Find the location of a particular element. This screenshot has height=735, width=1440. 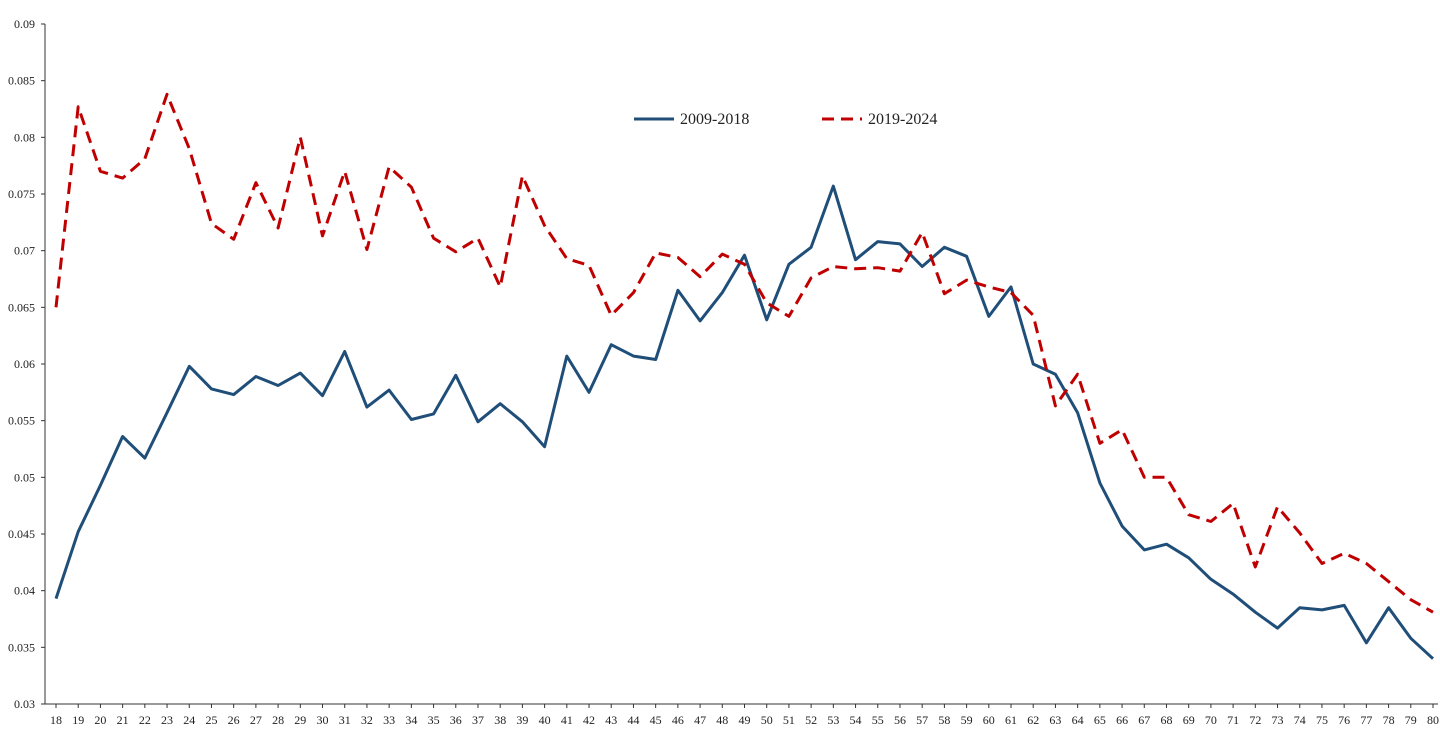

x-tick-label: 43 is located at coordinates (611, 720).